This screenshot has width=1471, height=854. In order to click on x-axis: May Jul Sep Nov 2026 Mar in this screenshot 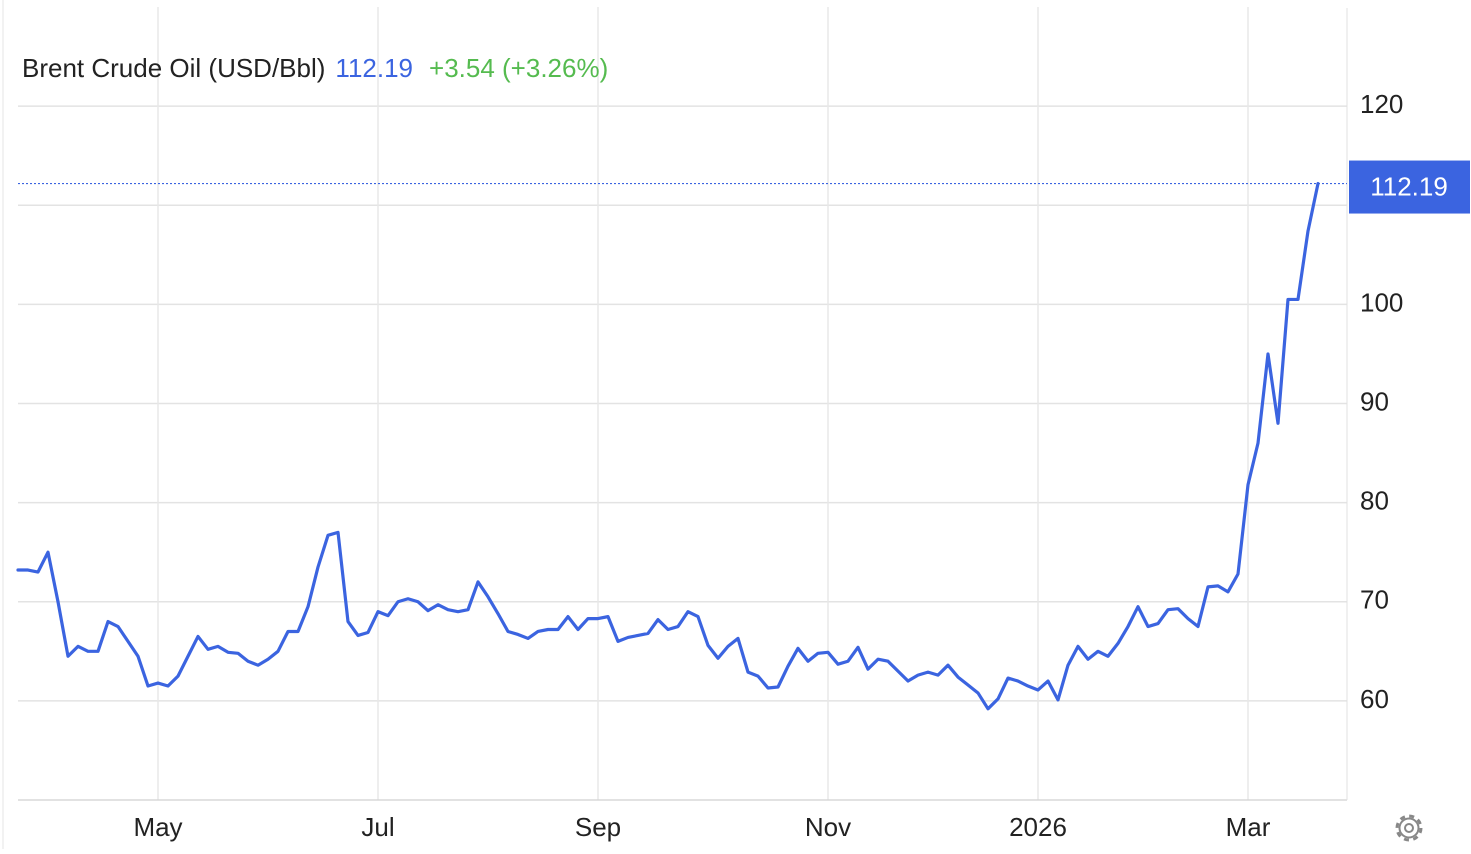, I will do `click(701, 827)`.